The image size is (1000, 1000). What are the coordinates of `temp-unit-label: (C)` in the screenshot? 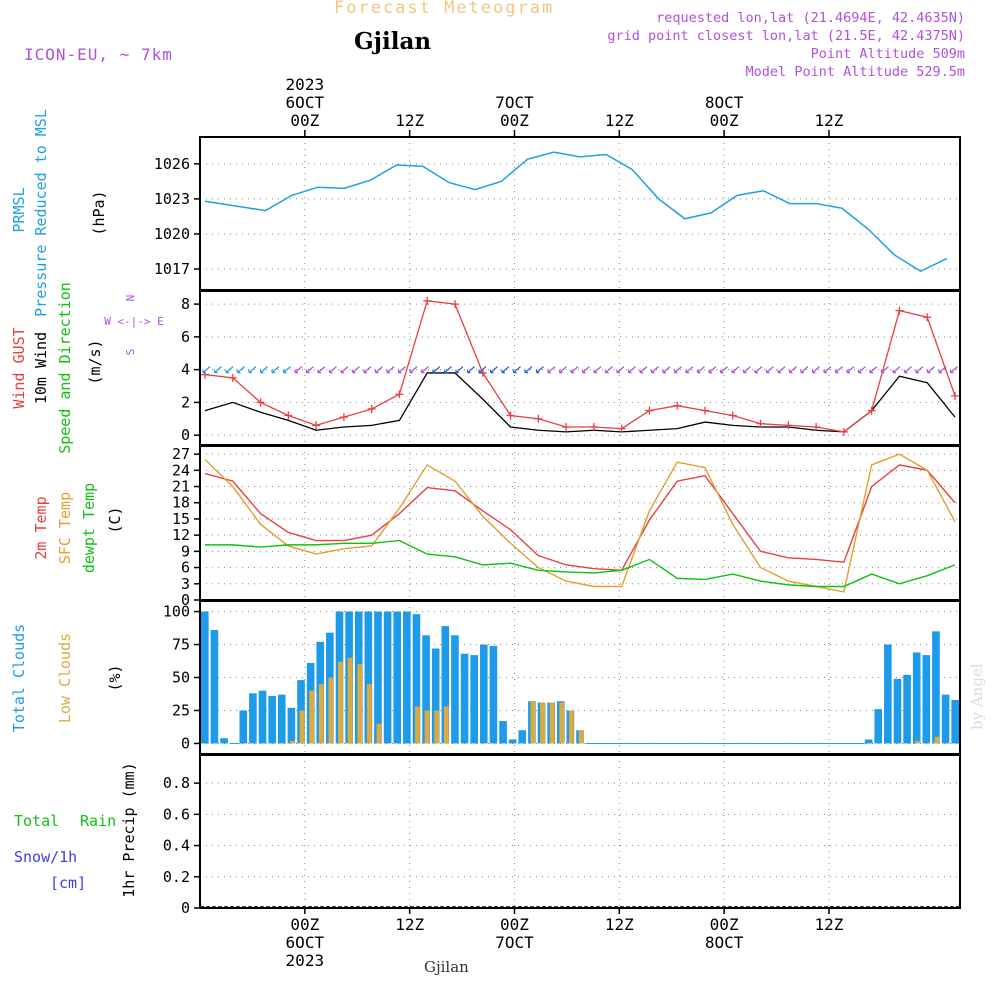 It's located at (115, 519).